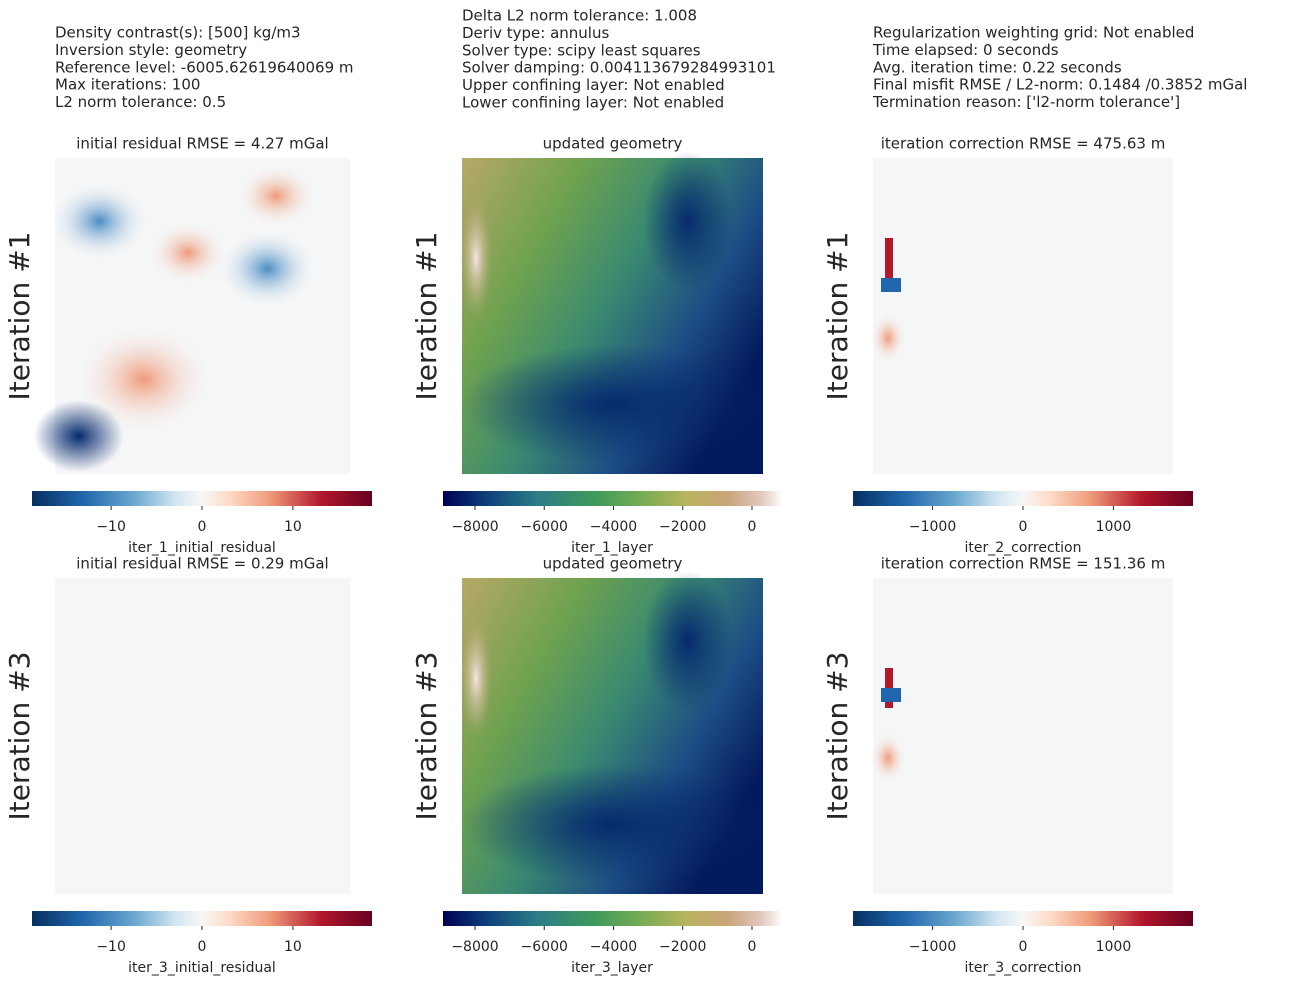 This screenshot has height=987, width=1298. What do you see at coordinates (202, 564) in the screenshot?
I see `panel-title: initial residual RMSE = 0.29 mGal` at bounding box center [202, 564].